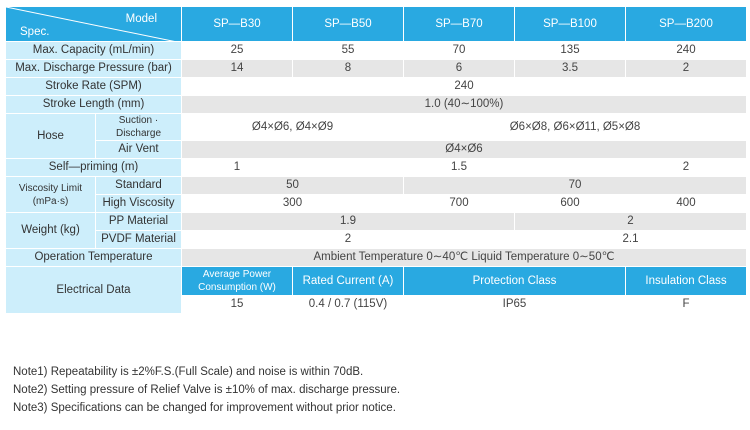  Describe the element at coordinates (686, 281) in the screenshot. I see `electrical-header: Insulation Class` at that location.